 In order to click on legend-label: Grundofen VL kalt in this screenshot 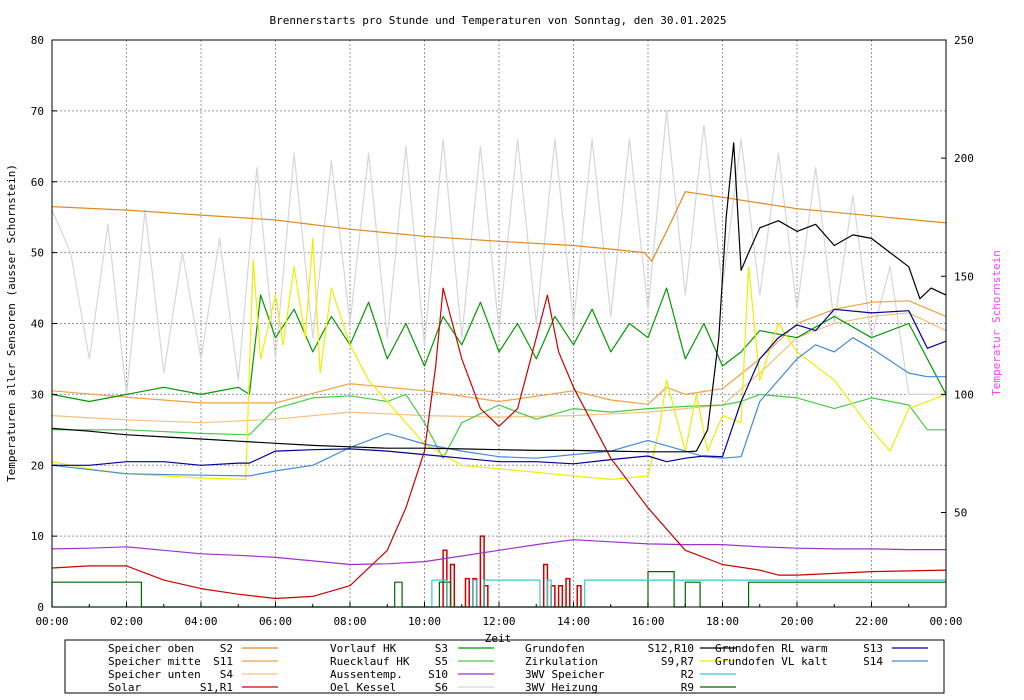, I will do `click(771, 661)`.